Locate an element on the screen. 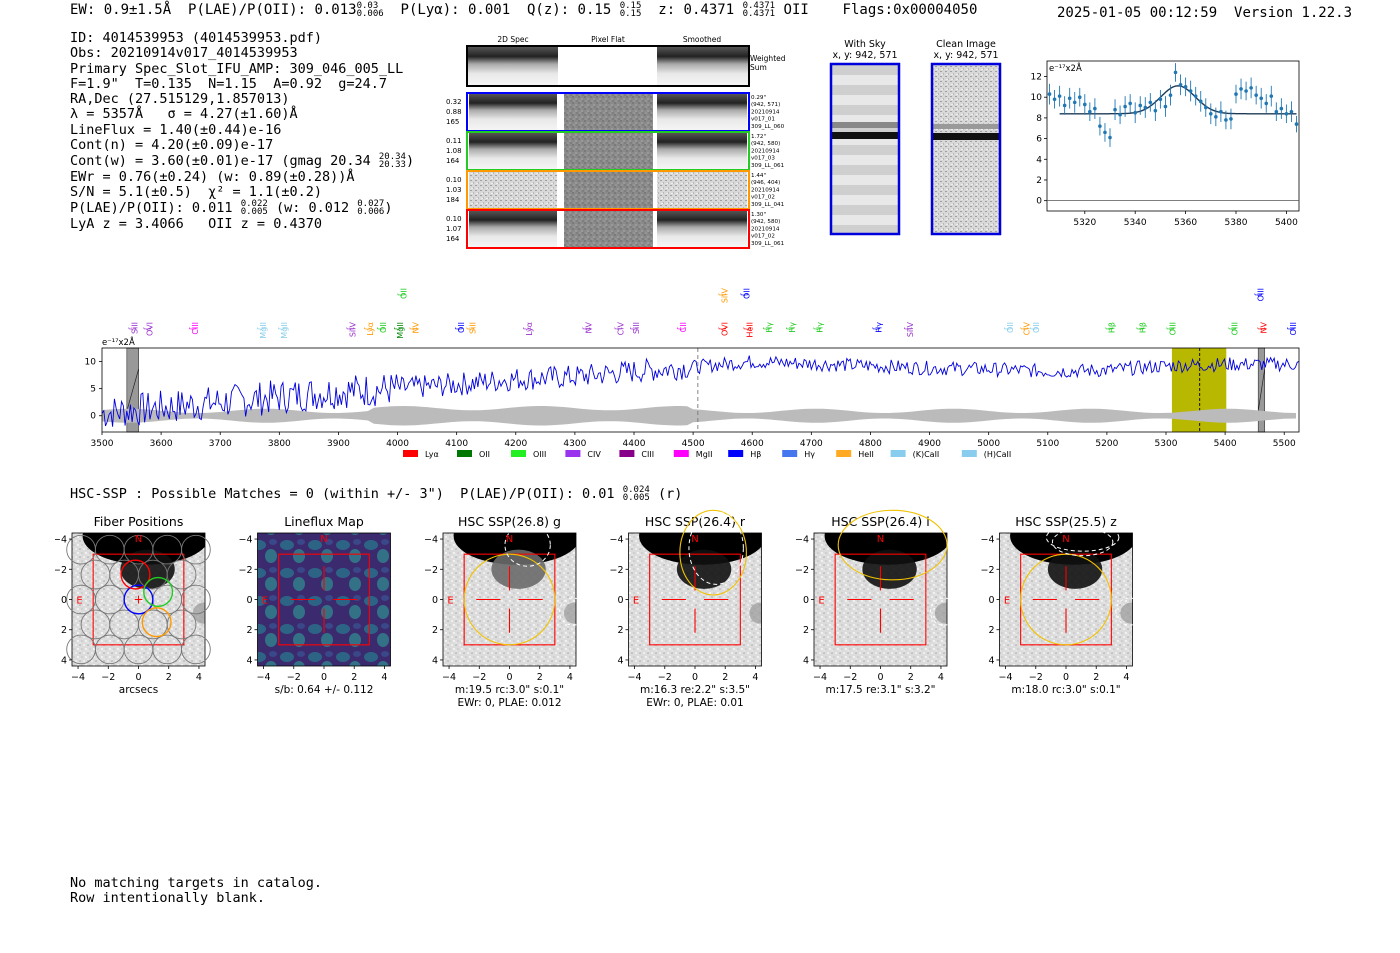 The image size is (1400, 953). full-xtick-label: 5400 is located at coordinates (1225, 444).